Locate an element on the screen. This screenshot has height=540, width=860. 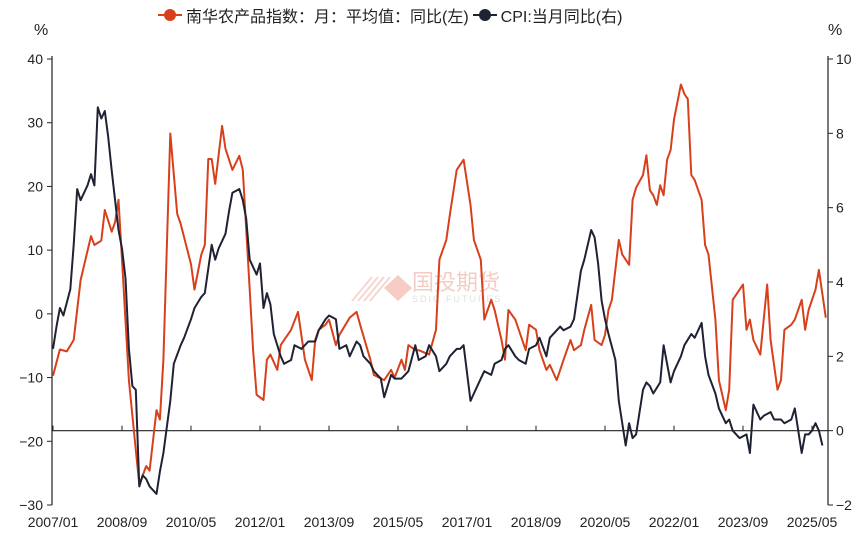
right-y-tick-label: −2 is located at coordinates (844, 505).